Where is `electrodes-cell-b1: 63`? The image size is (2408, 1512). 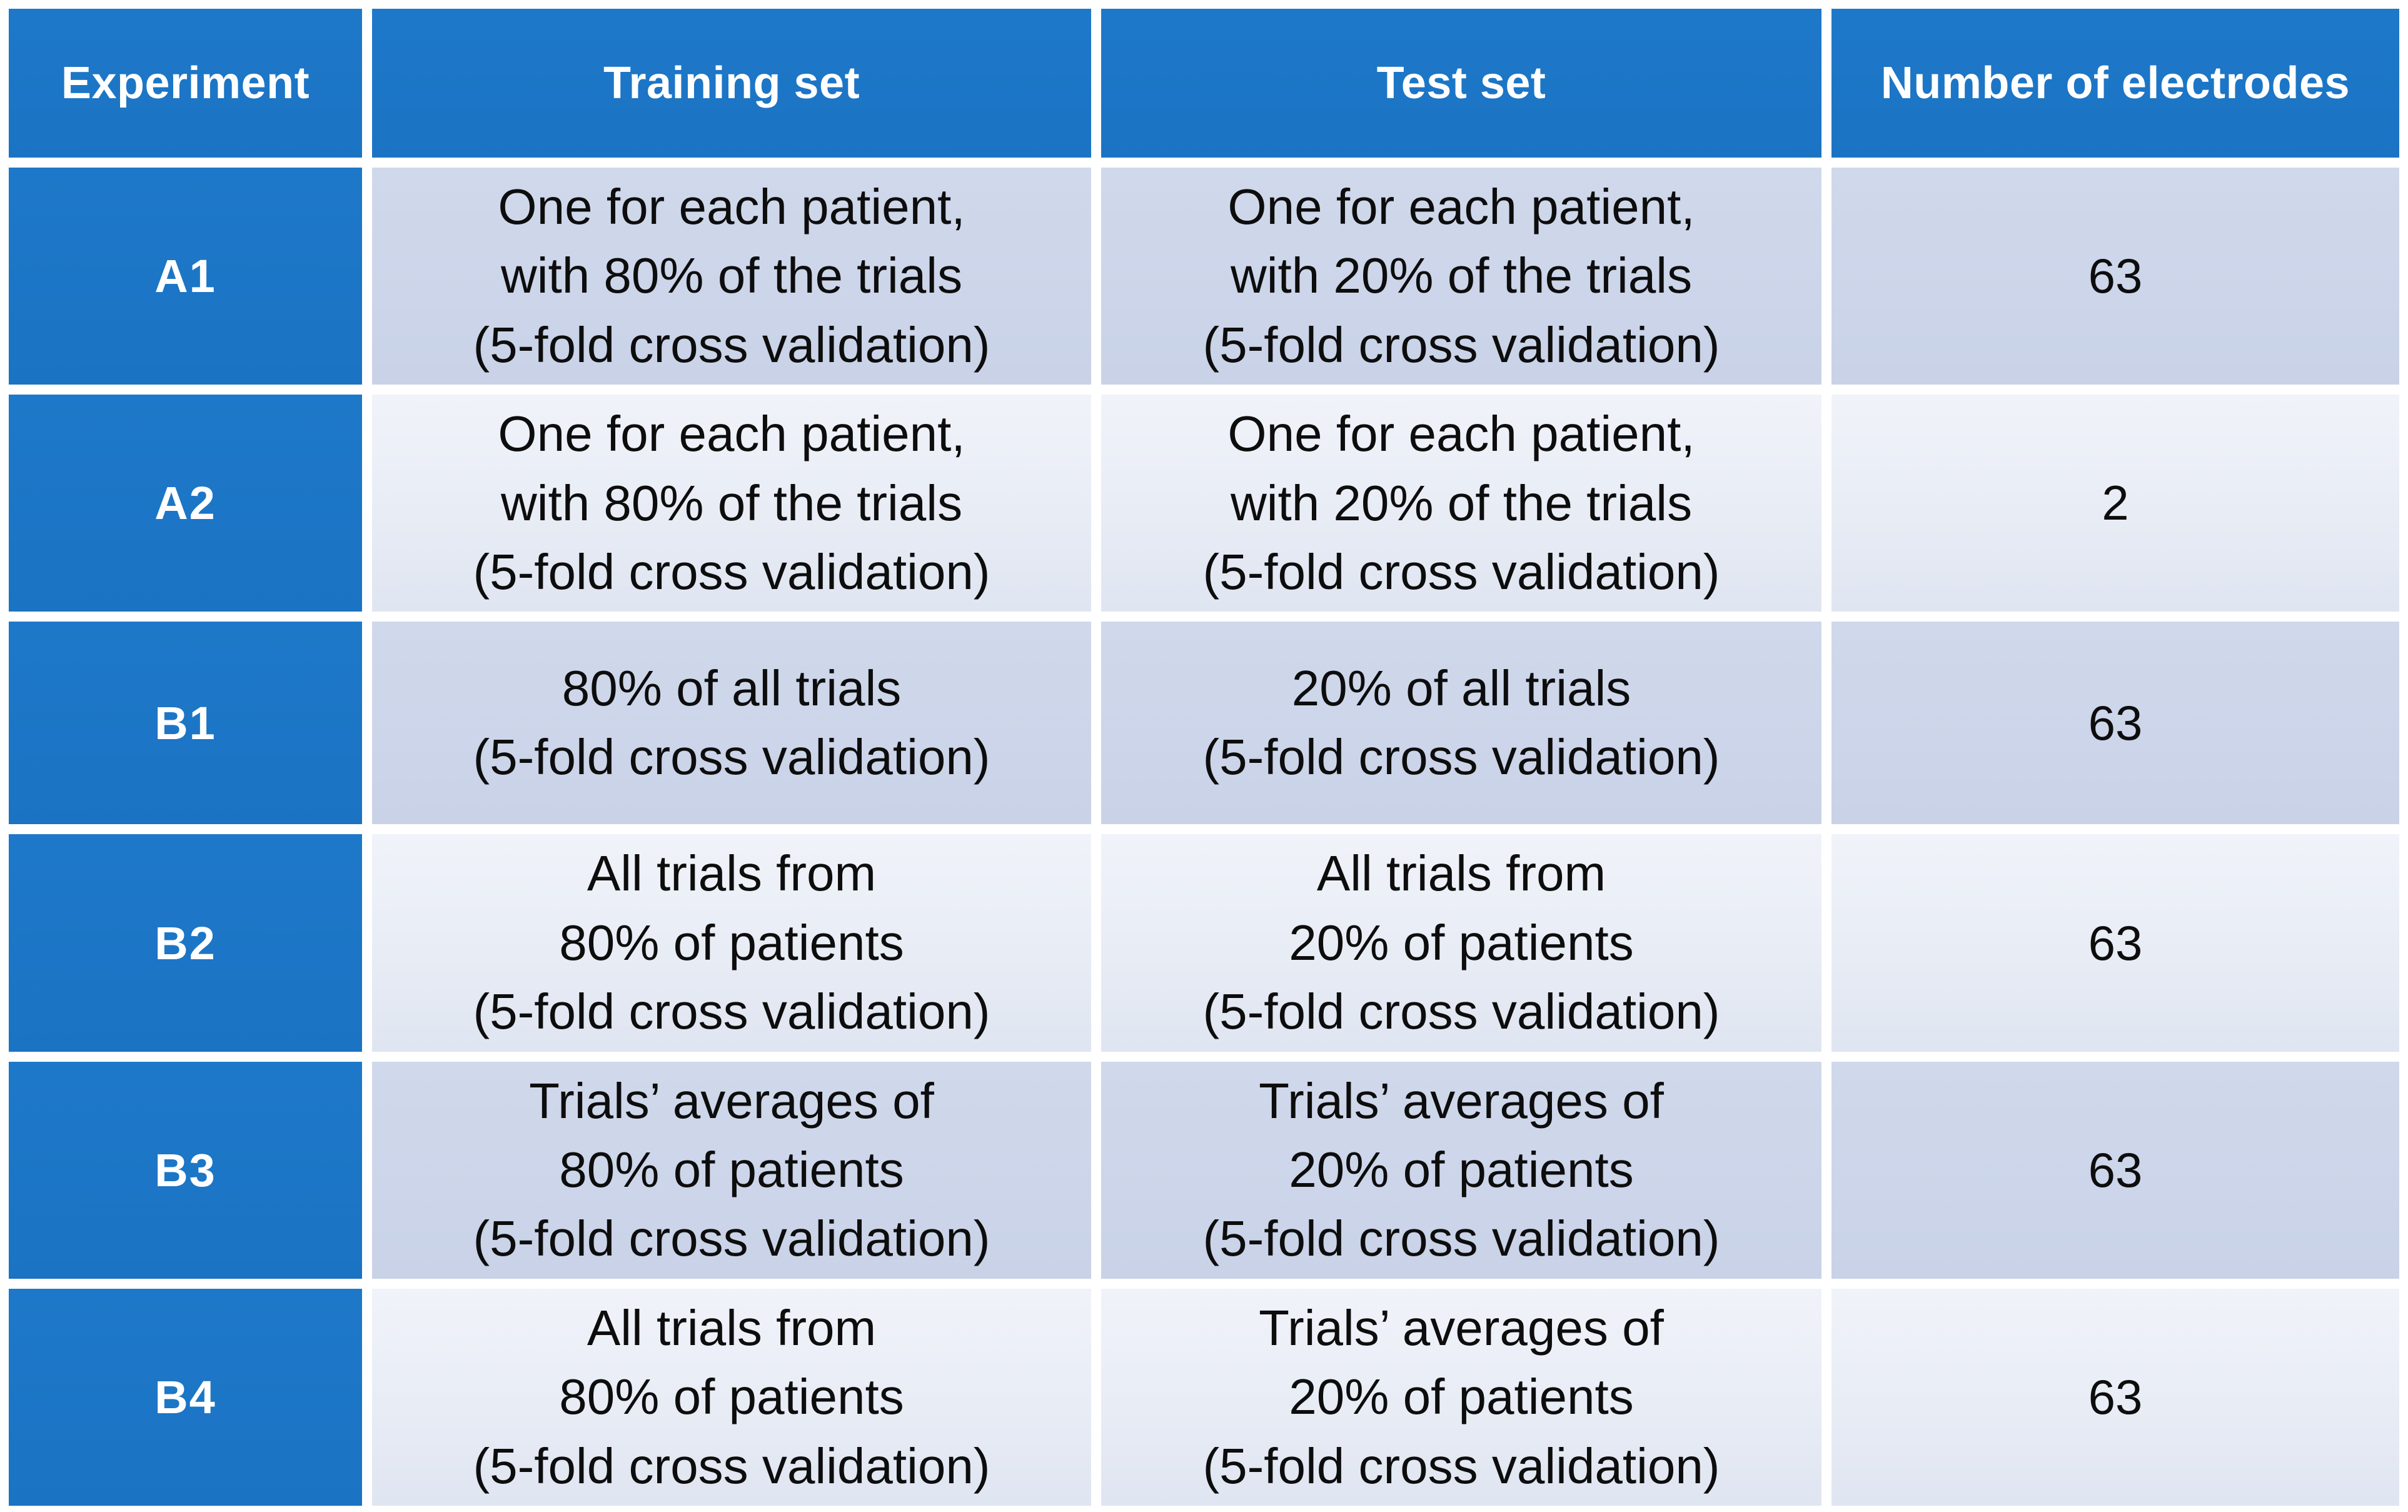
electrodes-cell-b1: 63 is located at coordinates (2115, 724).